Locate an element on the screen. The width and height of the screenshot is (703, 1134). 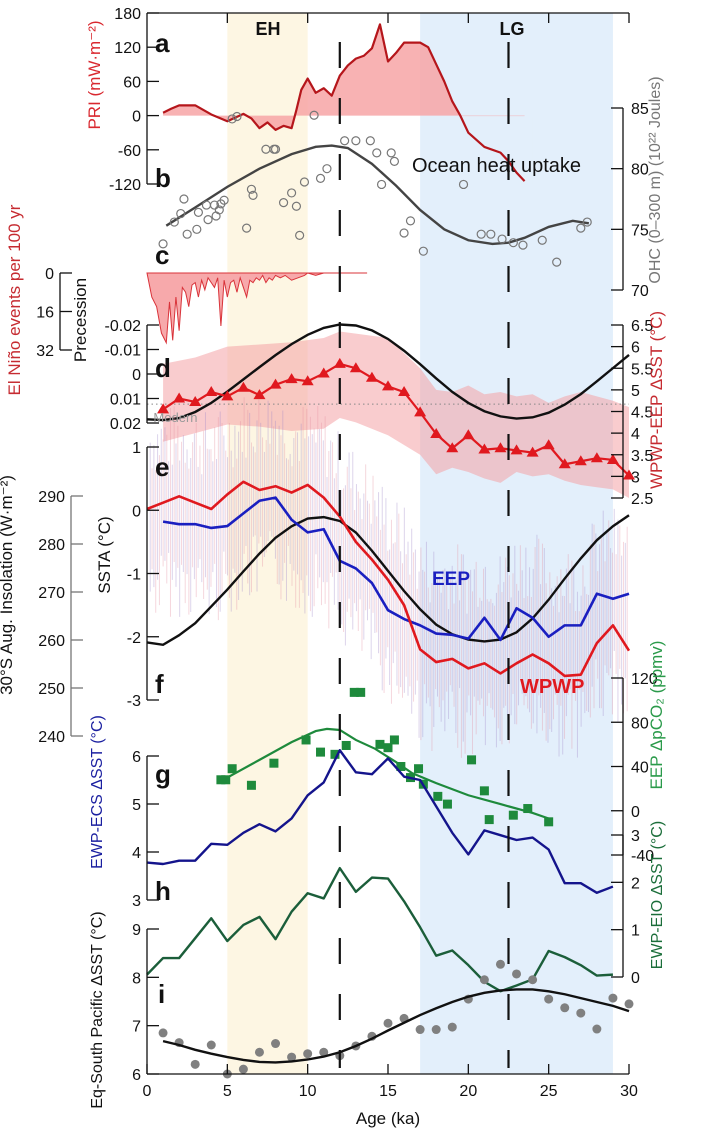
insolation-axis-tick-label: 270 is located at coordinates (51, 593).